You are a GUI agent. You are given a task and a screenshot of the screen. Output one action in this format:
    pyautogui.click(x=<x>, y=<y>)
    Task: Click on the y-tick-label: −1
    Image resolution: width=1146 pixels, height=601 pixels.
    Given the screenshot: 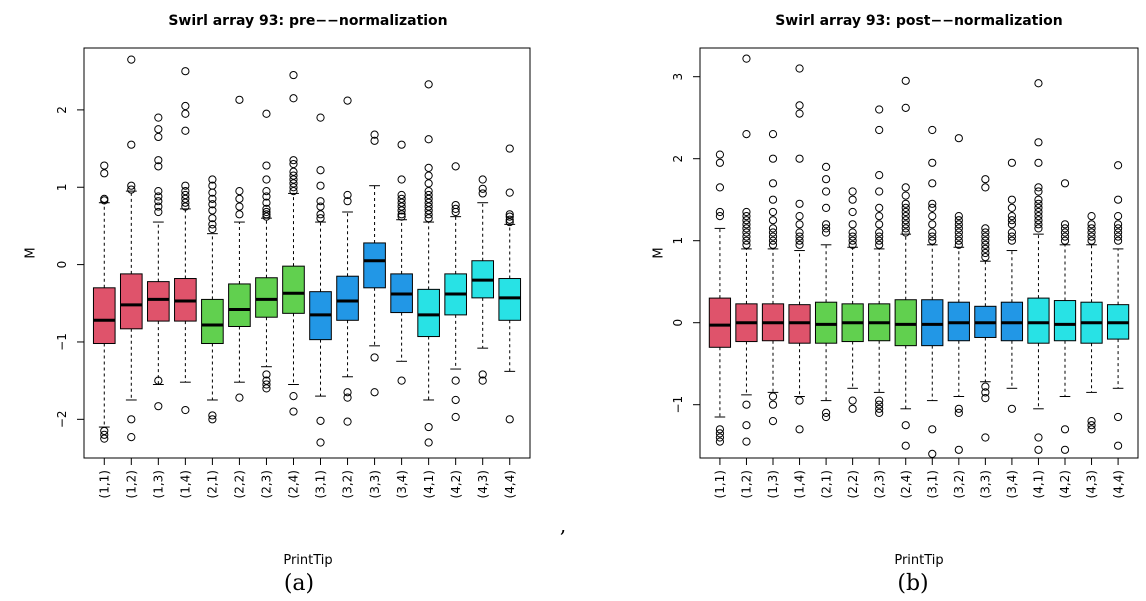 What is the action you would take?
    pyautogui.click(x=62, y=342)
    